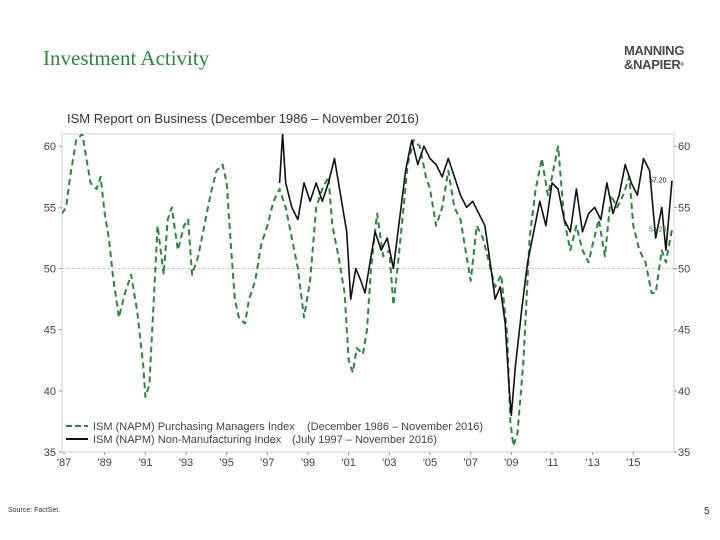  I want to click on legend-nmi-period: (July 1997 – November 2016), so click(364, 440).